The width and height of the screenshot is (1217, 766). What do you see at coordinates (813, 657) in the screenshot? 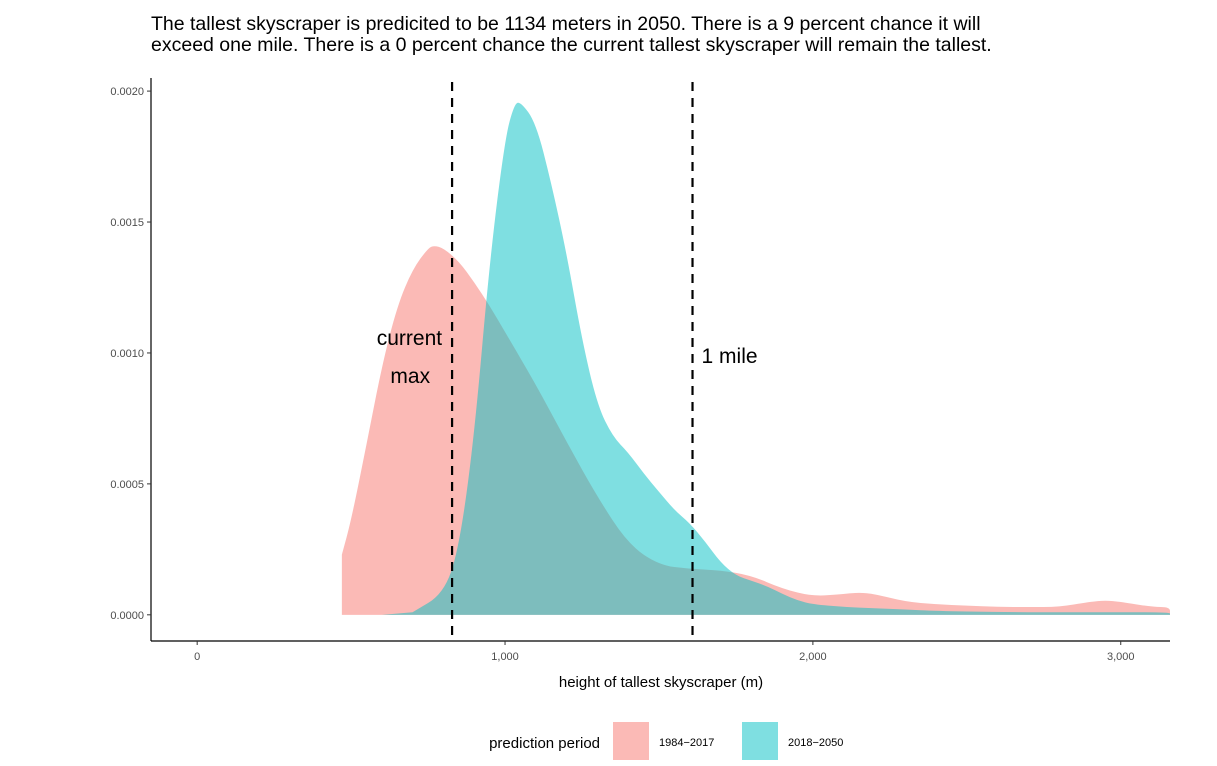
I see `x-tick-label: 2,000` at bounding box center [813, 657].